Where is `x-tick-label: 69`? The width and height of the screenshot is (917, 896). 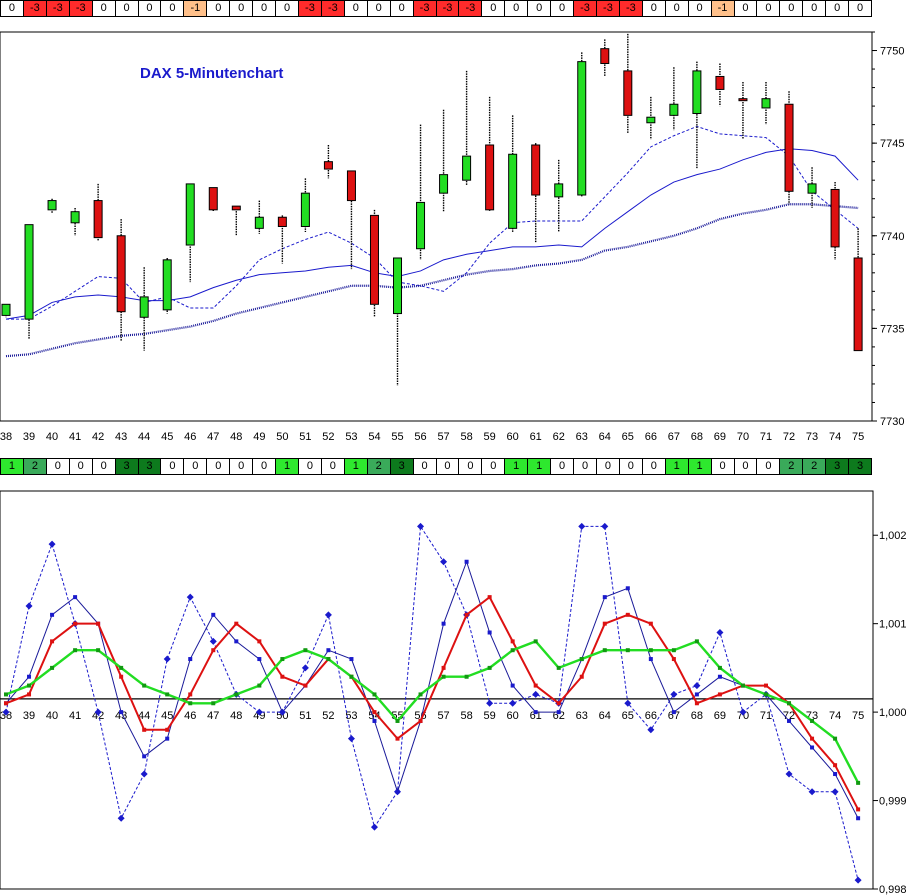 x-tick-label: 69 is located at coordinates (720, 716).